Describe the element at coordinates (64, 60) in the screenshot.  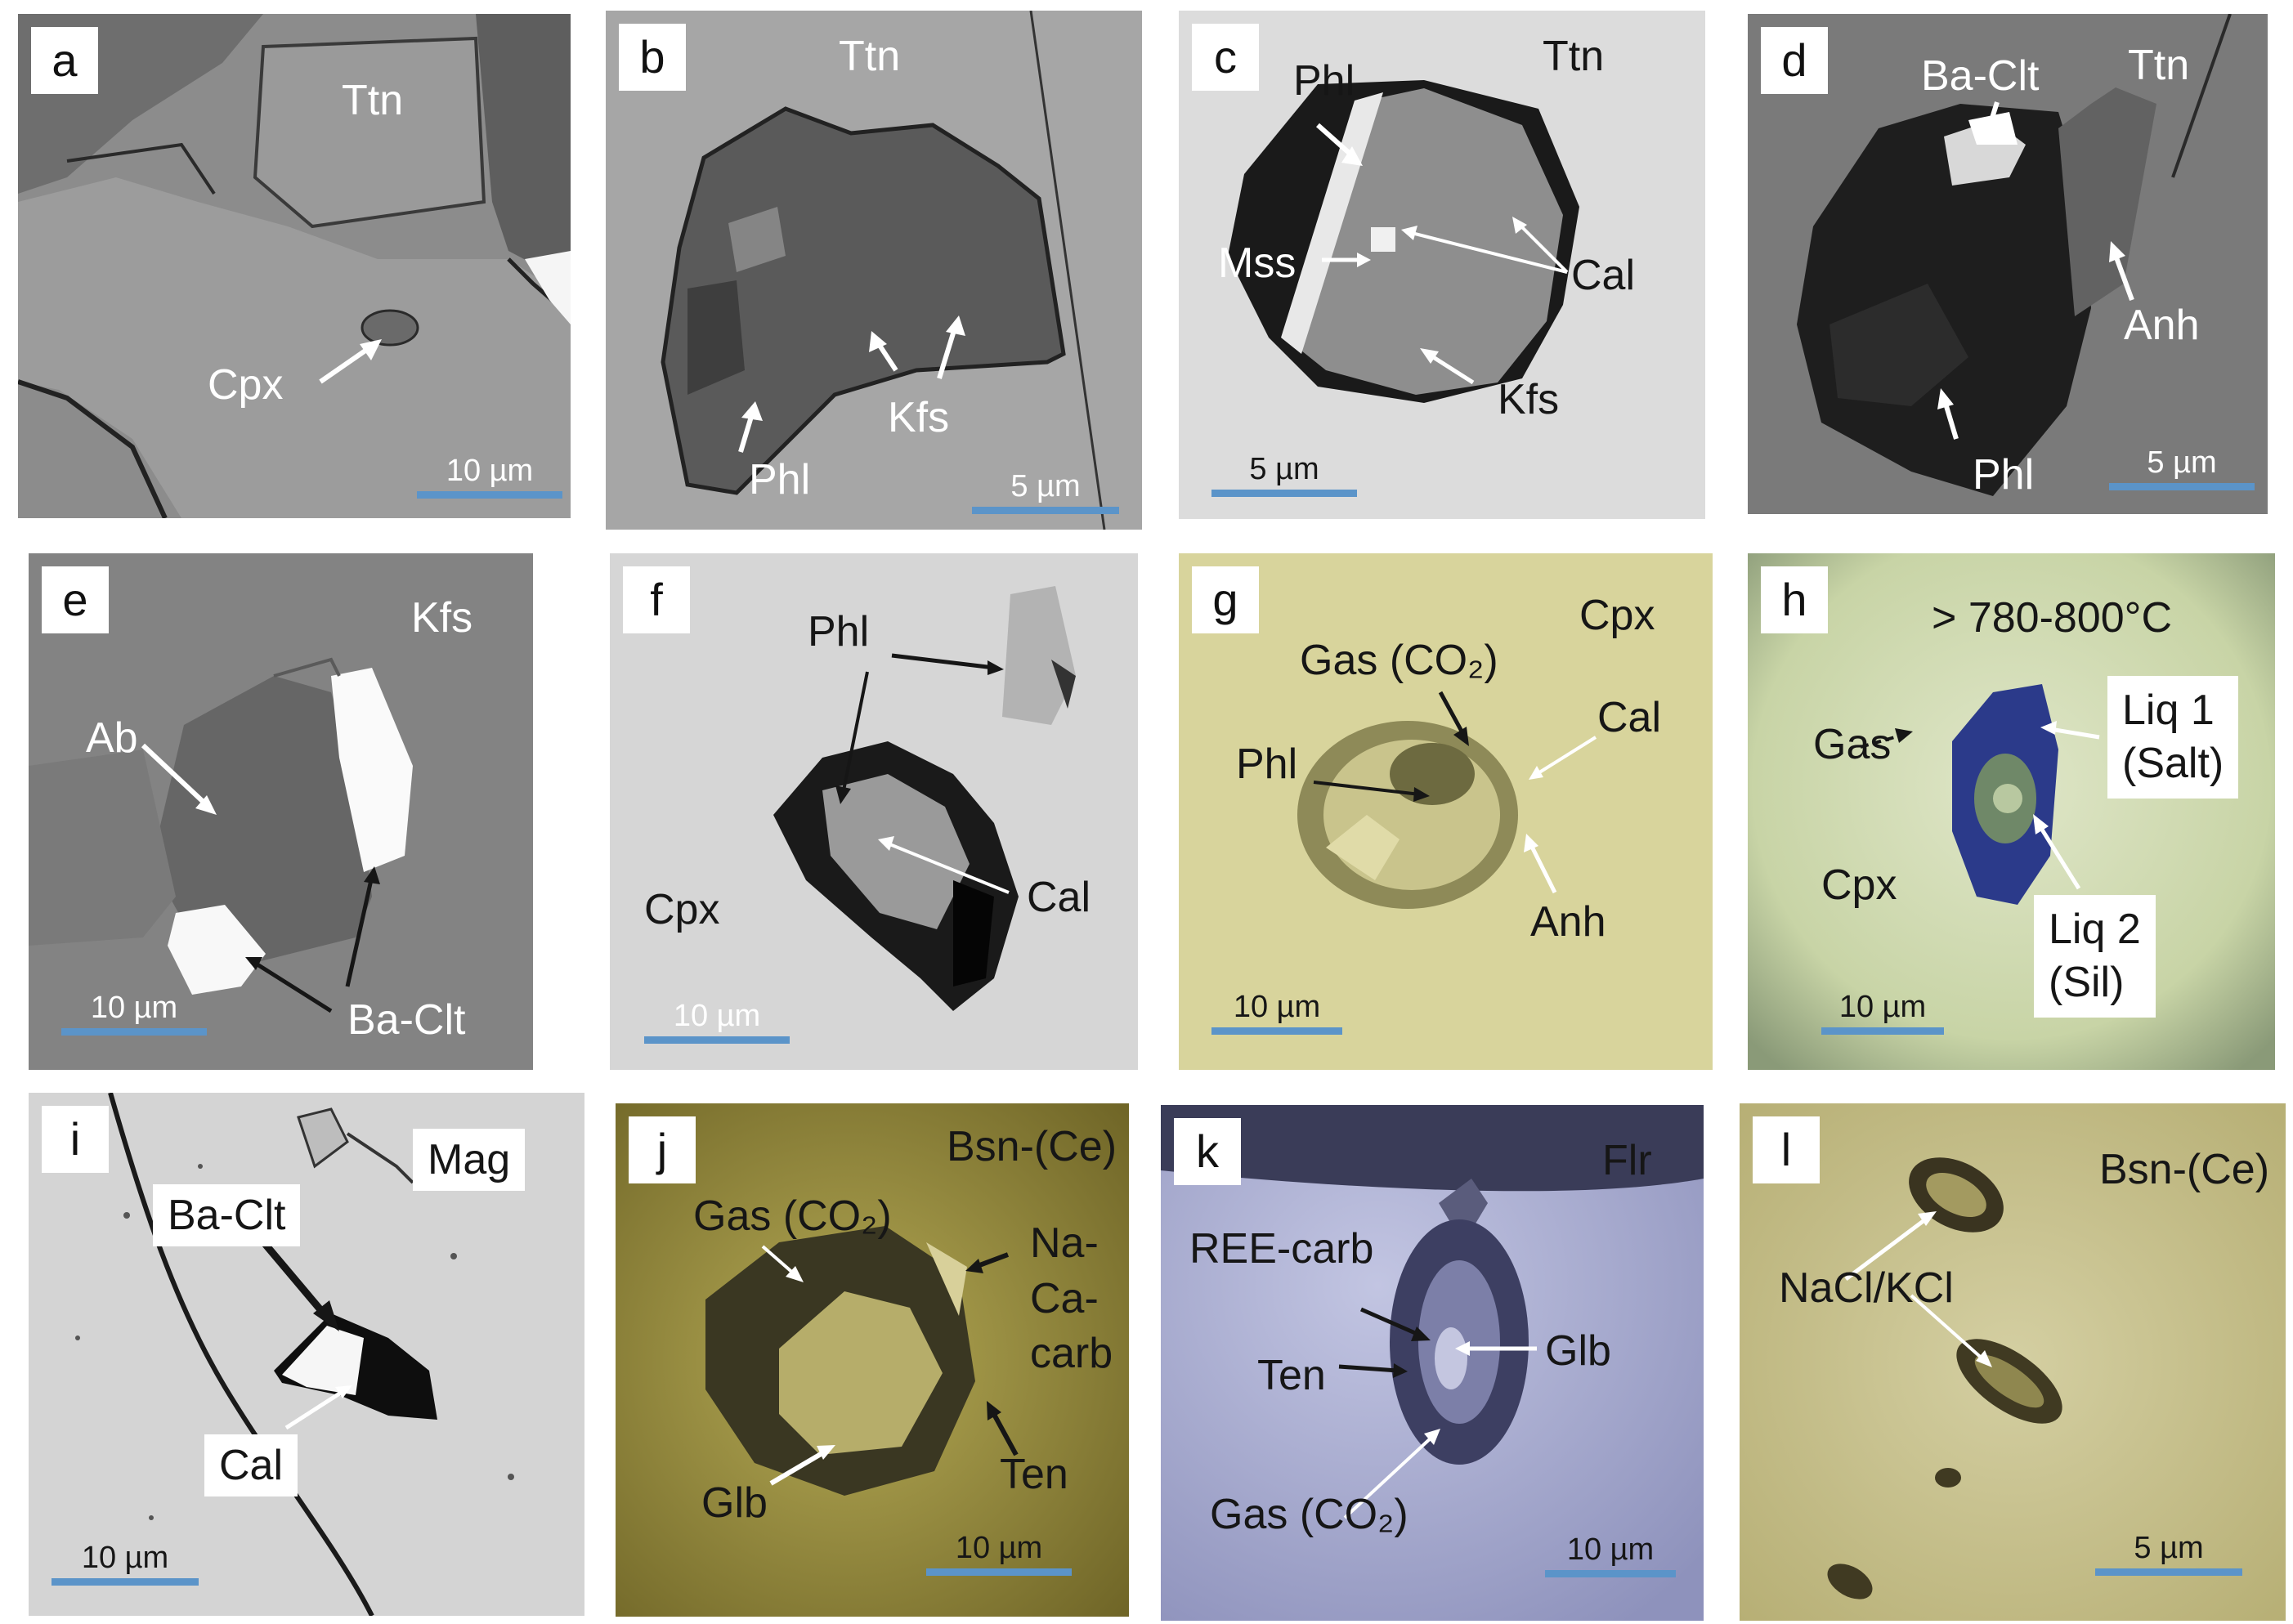
I see `panel-letter: a` at that location.